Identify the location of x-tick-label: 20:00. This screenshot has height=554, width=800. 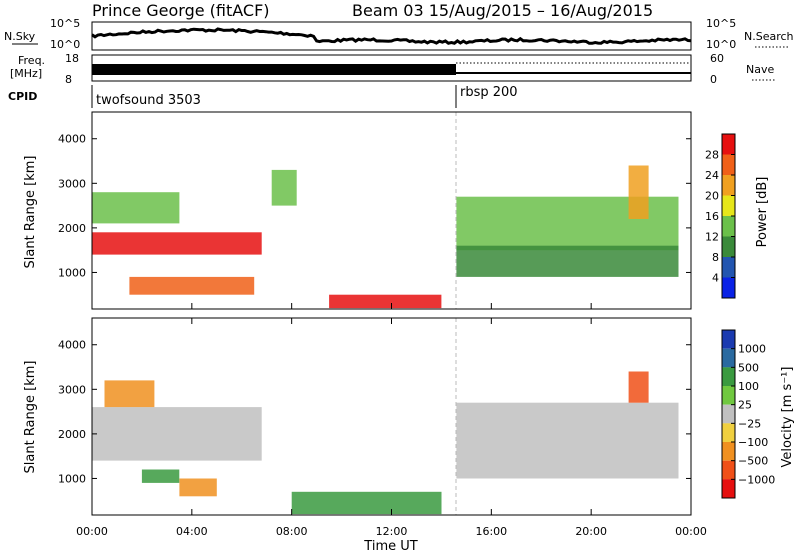
(591, 531).